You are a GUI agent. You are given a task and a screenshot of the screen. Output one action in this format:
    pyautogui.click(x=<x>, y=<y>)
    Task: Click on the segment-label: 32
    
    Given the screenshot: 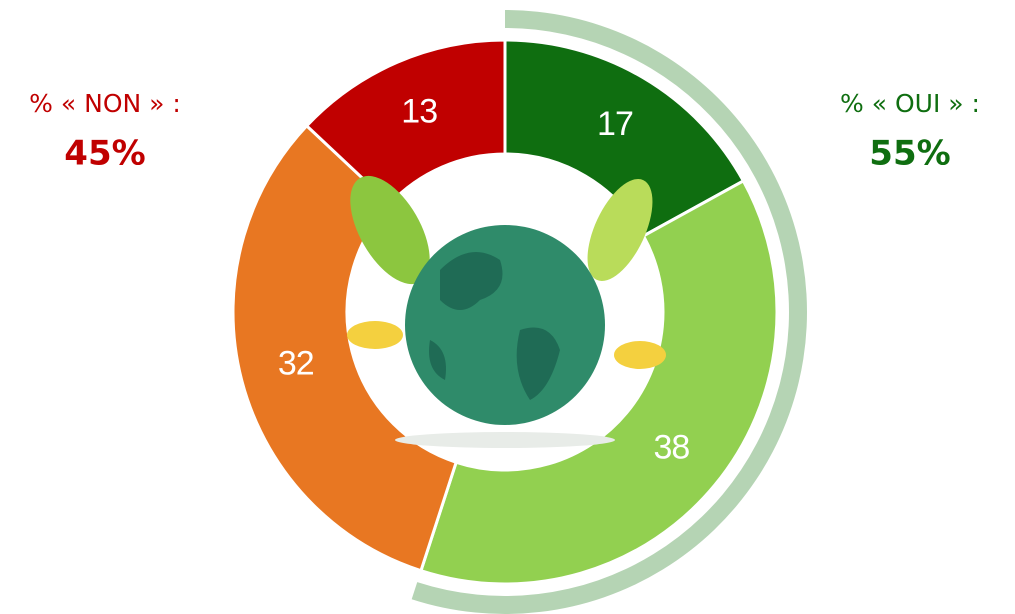 What is the action you would take?
    pyautogui.click(x=296, y=364)
    